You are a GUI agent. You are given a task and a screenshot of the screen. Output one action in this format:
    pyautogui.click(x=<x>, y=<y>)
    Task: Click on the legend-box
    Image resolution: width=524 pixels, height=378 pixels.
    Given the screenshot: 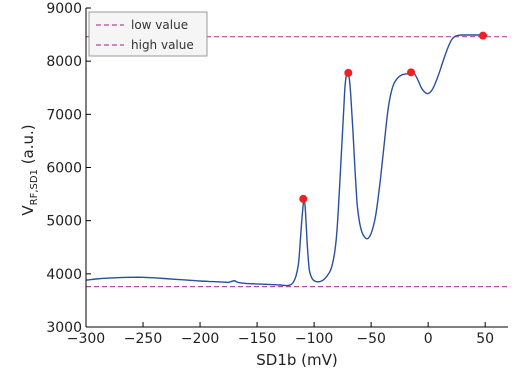 What is the action you would take?
    pyautogui.click(x=148, y=34)
    